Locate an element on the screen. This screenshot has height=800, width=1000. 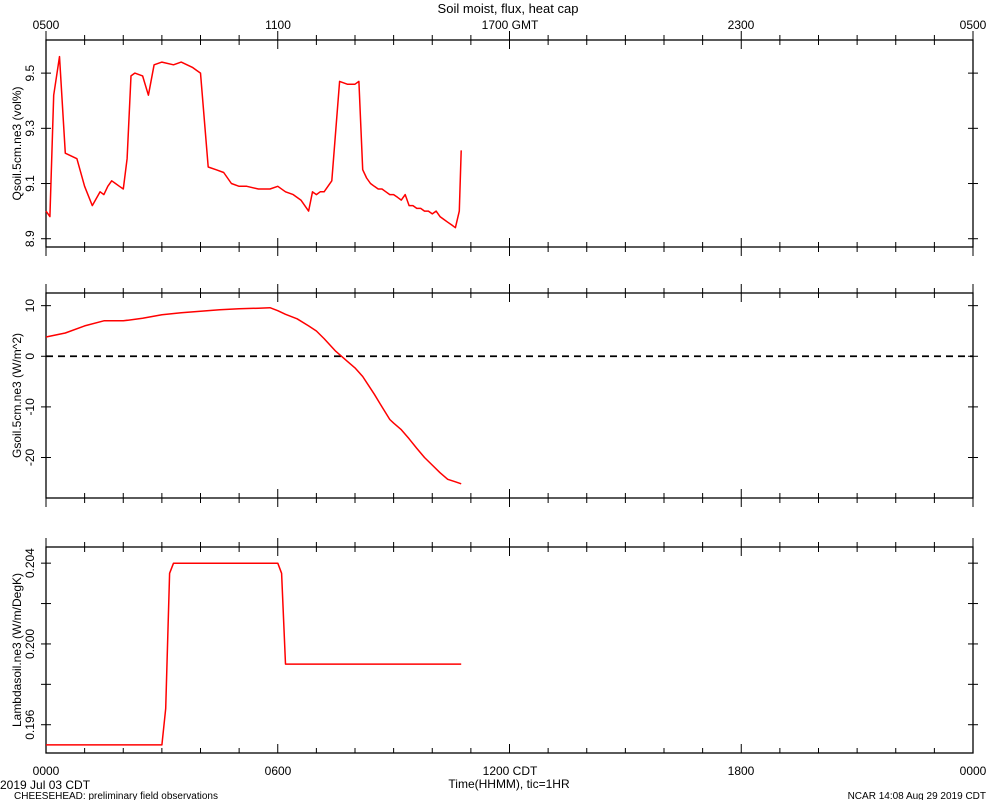
y-tick-label: 0 is located at coordinates (30, 356).